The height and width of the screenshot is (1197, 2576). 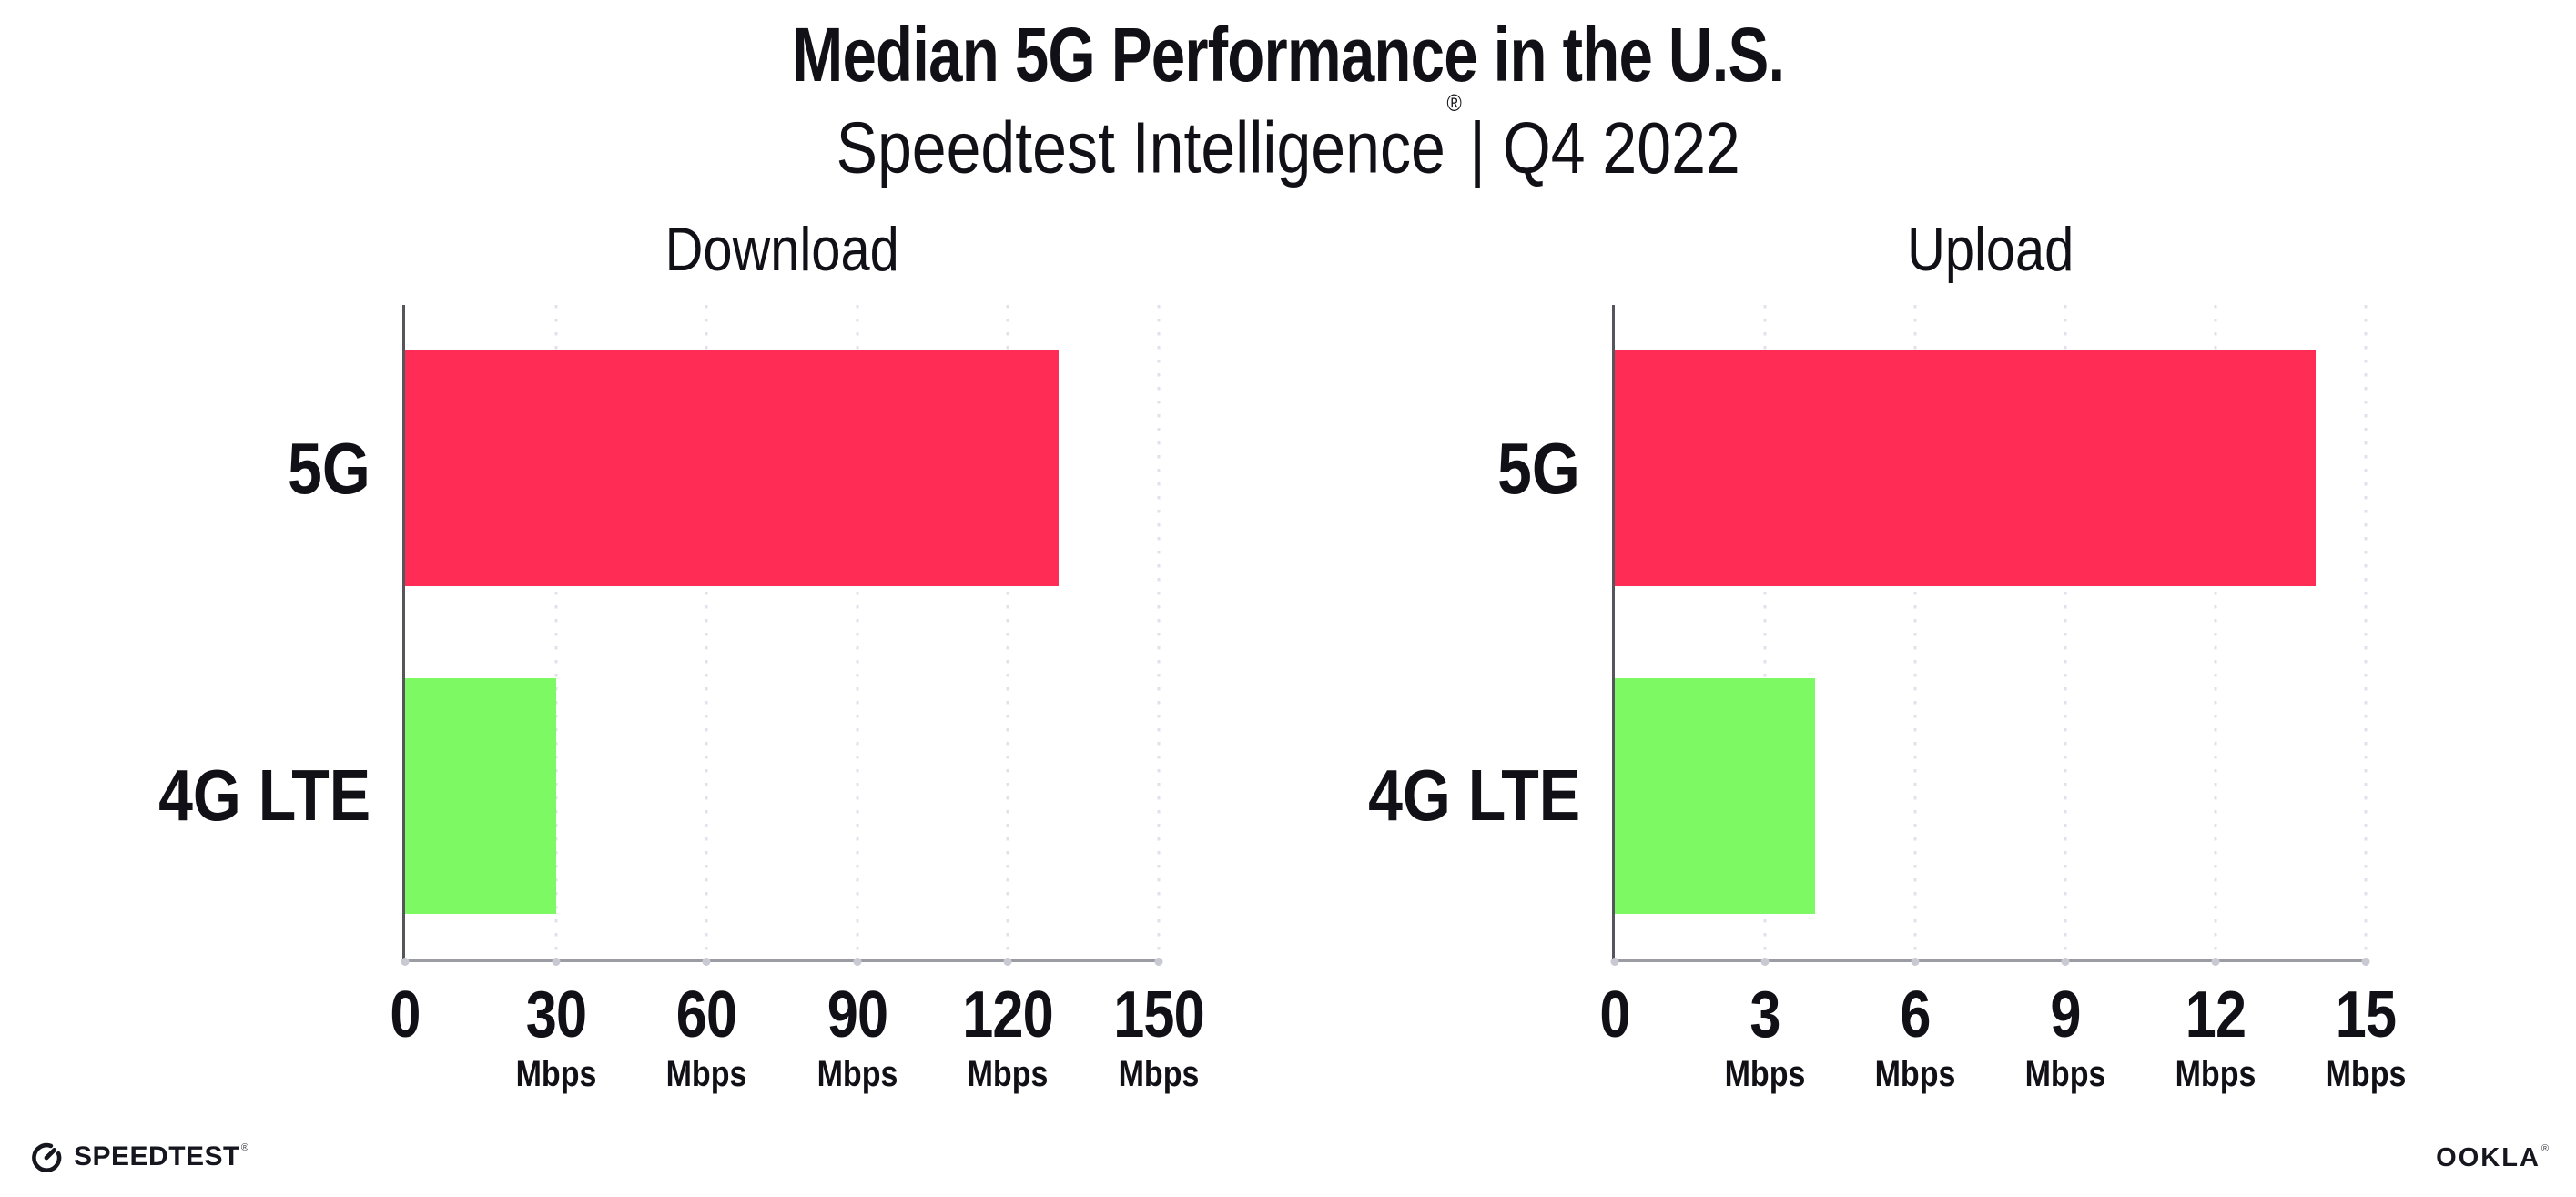 I want to click on x-tick-label-15: 15 Mbps, so click(x=2366, y=1038).